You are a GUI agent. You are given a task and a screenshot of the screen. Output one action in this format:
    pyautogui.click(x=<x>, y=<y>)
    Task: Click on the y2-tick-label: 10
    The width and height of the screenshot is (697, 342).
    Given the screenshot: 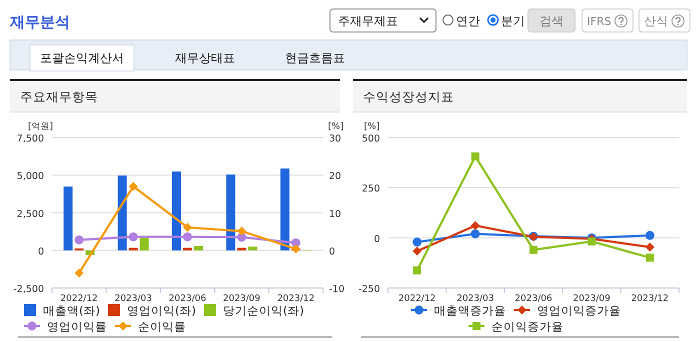 What is the action you would take?
    pyautogui.click(x=335, y=214)
    